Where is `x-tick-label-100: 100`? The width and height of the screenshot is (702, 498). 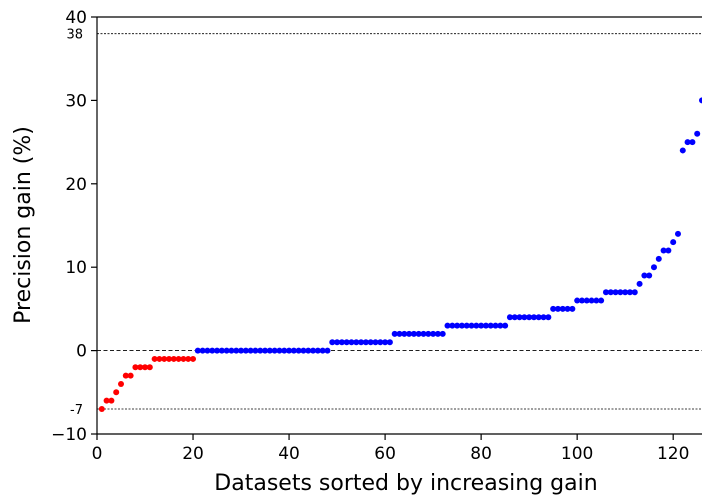 x-tick-label-100: 100 is located at coordinates (577, 454).